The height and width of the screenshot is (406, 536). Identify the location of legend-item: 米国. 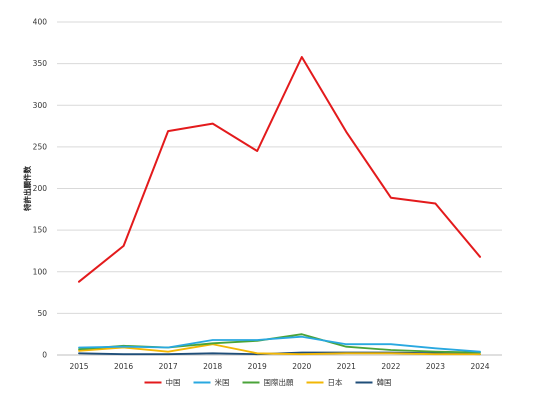
(211, 382).